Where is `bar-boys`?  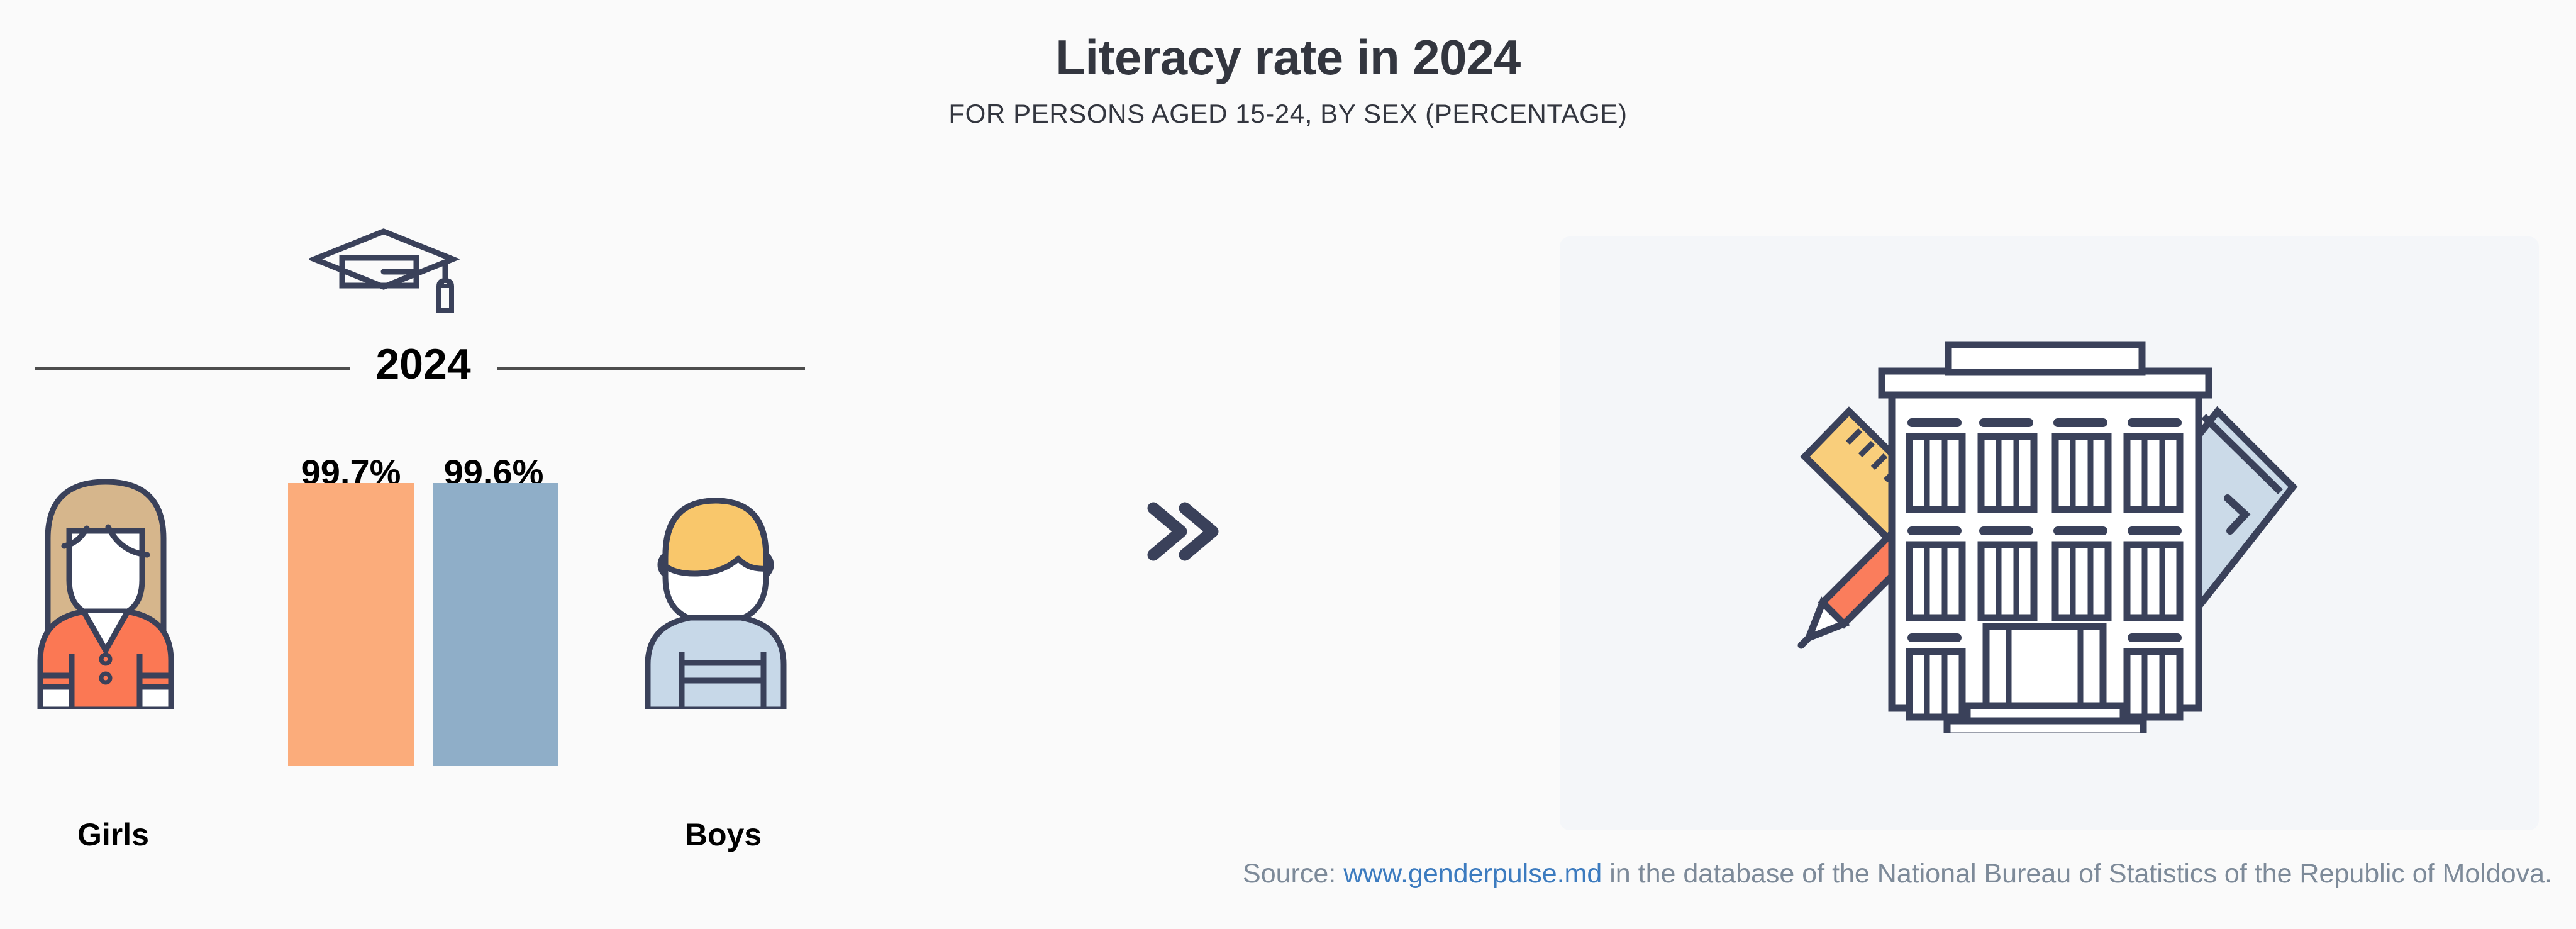
bar-boys is located at coordinates (495, 624).